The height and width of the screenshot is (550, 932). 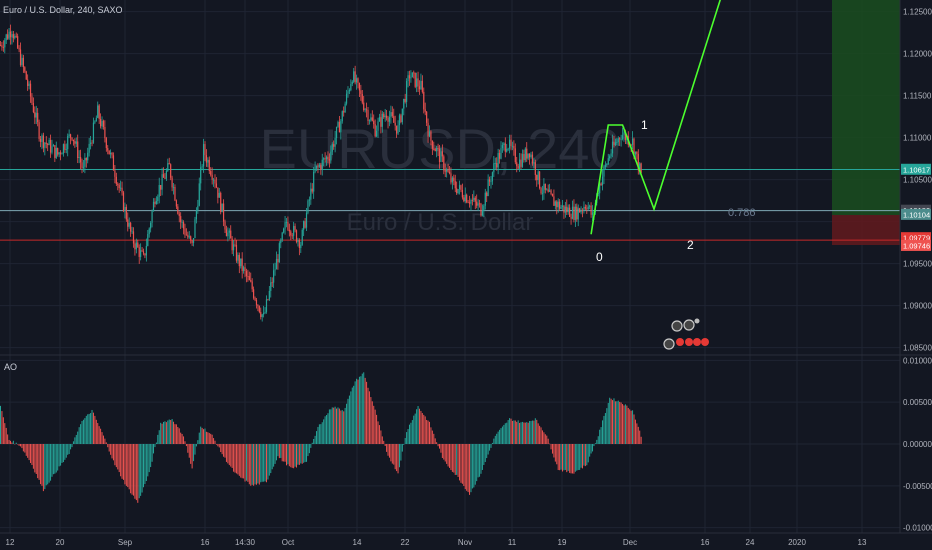 I want to click on price-tick-label: 1.09000, so click(x=917, y=306).